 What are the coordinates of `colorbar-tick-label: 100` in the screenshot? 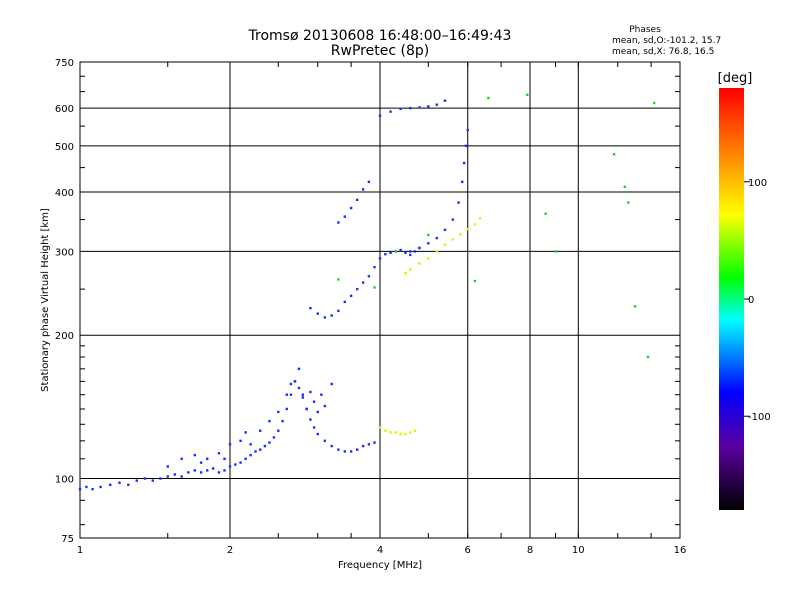 It's located at (757, 183).